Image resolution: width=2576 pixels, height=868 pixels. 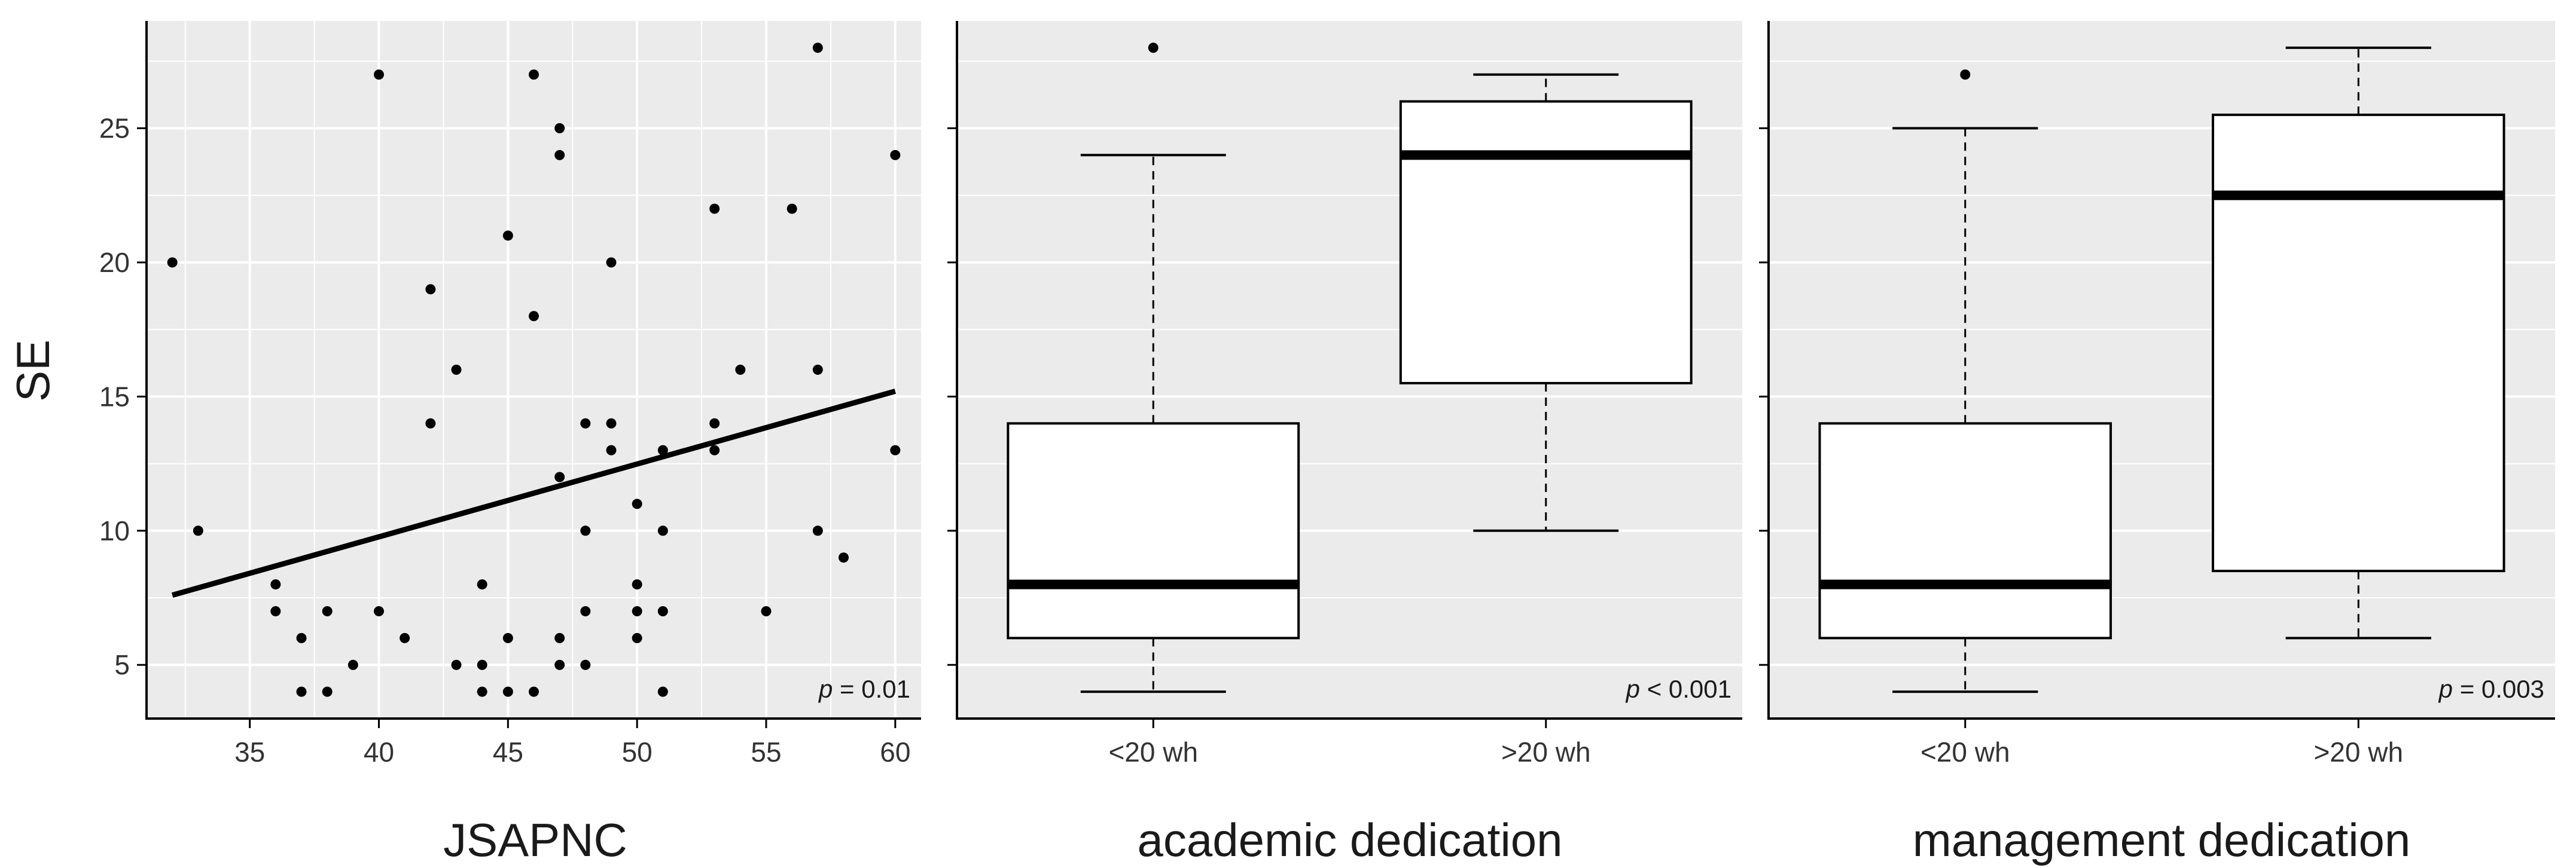 What do you see at coordinates (122, 665) in the screenshot?
I see `y-tick-label: 5` at bounding box center [122, 665].